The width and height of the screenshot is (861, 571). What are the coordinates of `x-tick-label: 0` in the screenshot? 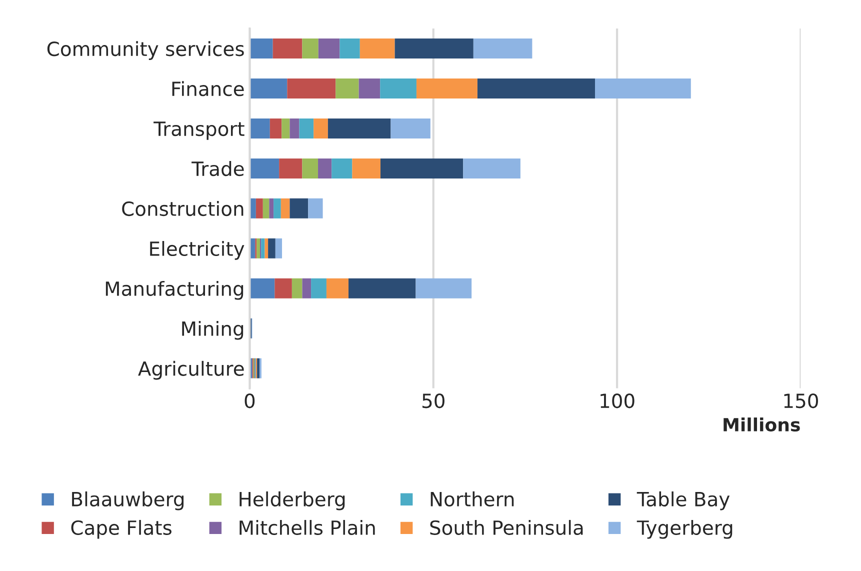 It's located at (249, 400).